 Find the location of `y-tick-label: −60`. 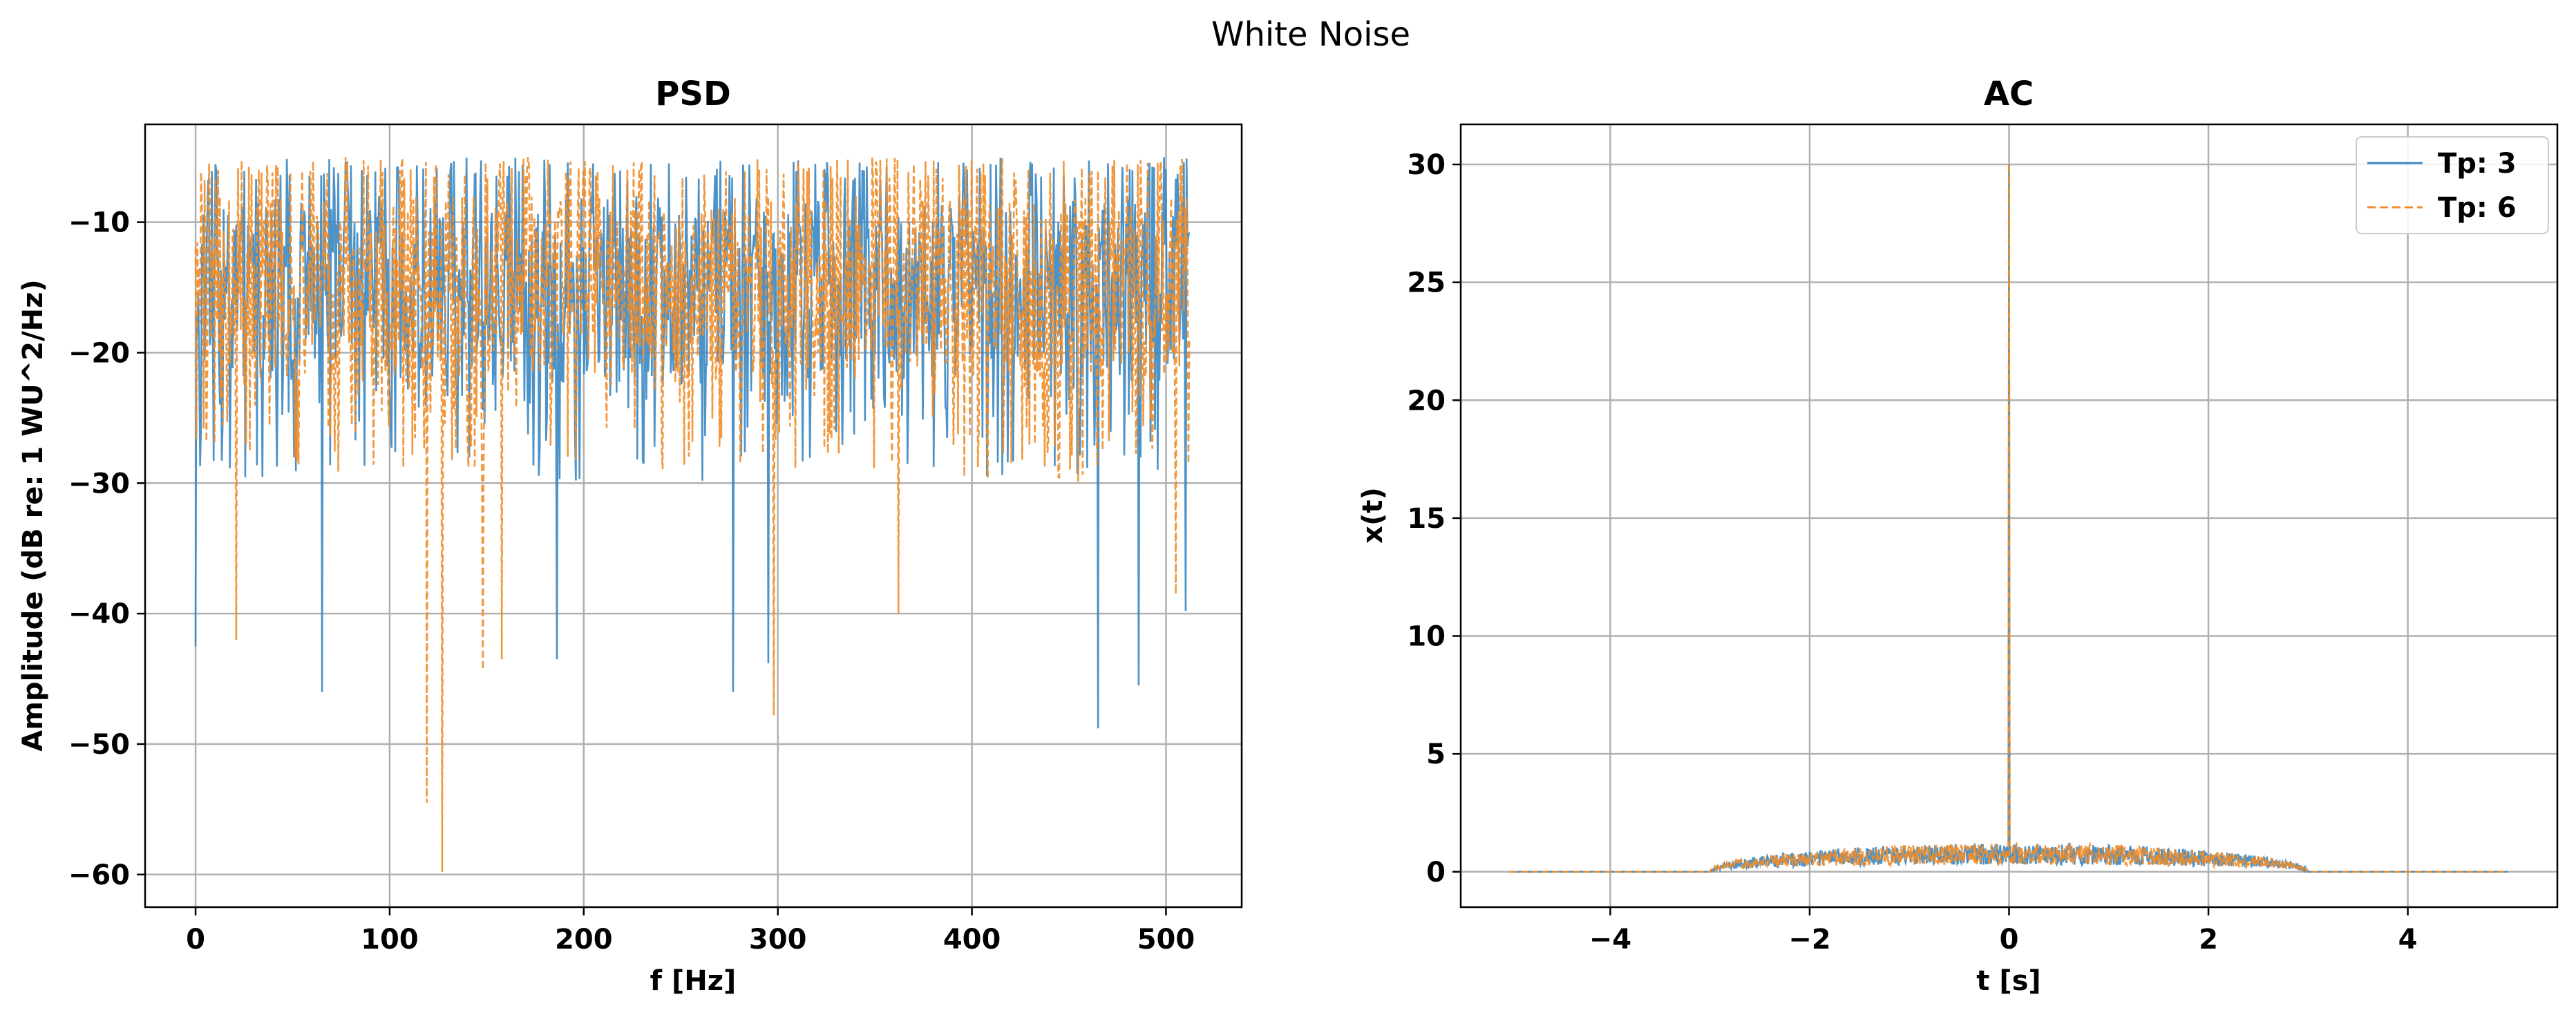

y-tick-label: −60 is located at coordinates (99, 875).